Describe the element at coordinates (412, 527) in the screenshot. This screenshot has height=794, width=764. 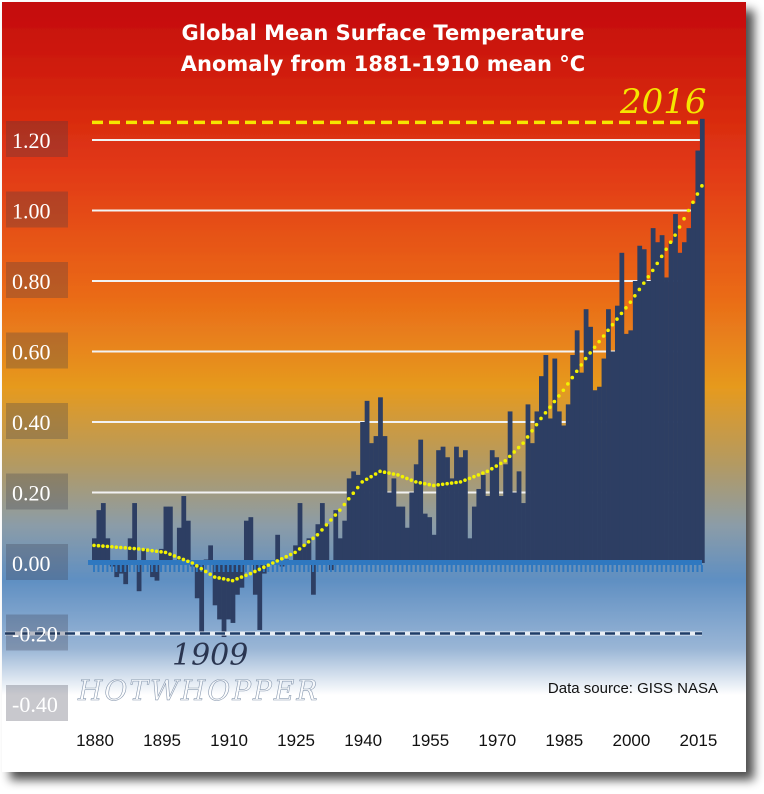
I see `bar-1951` at that location.